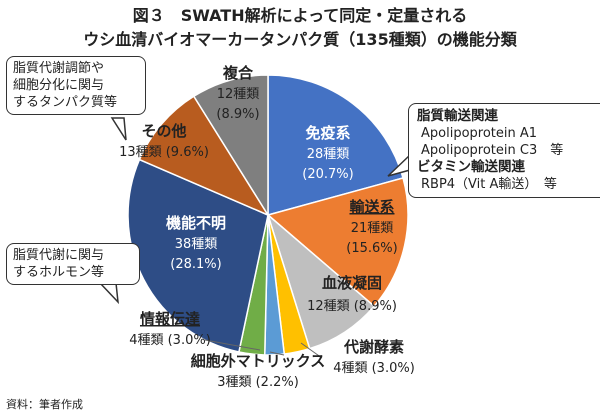 This screenshot has height=416, width=600. I want to click on slice-0-wedge, so click(335, 145).